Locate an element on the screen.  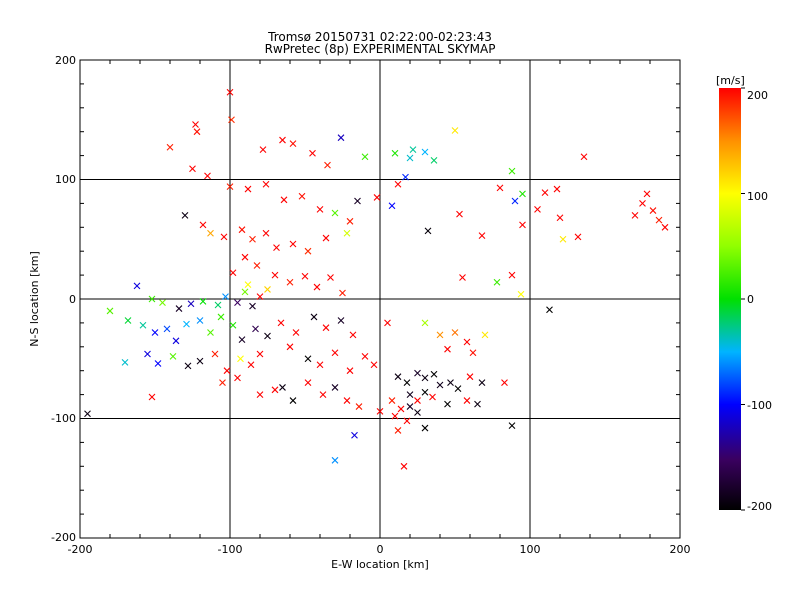
chart-title: Tromsø 20150731 02:22:00-02:23:43 is located at coordinates (379, 37).